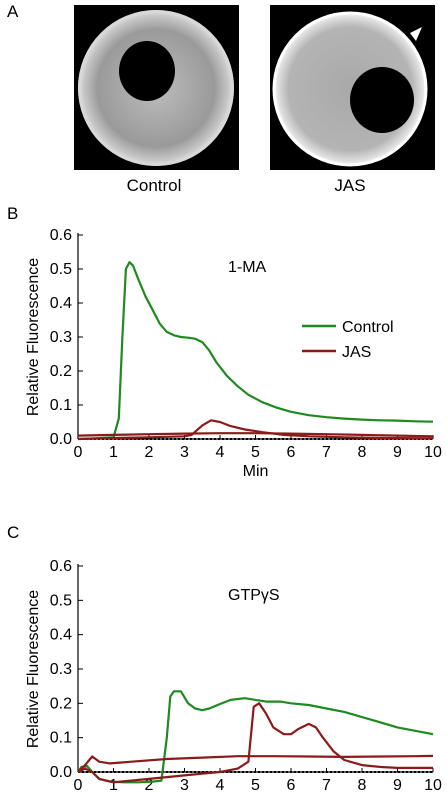 The height and width of the screenshot is (795, 447). I want to click on micrograph-control, so click(156, 87).